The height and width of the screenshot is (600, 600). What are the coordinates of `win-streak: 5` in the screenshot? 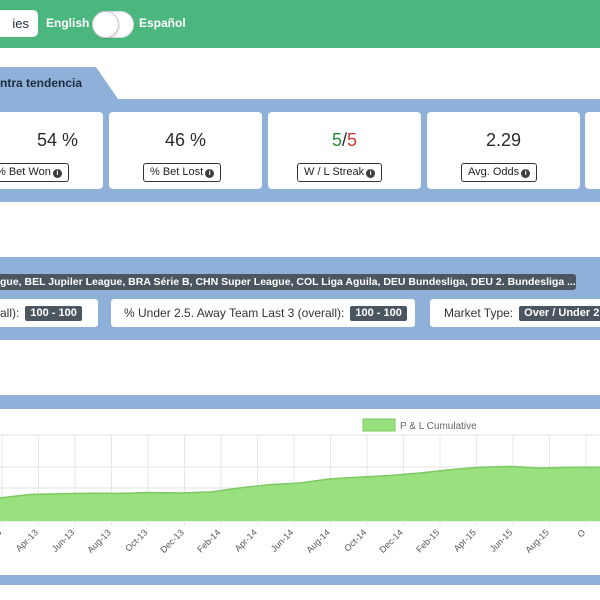 It's located at (336, 140).